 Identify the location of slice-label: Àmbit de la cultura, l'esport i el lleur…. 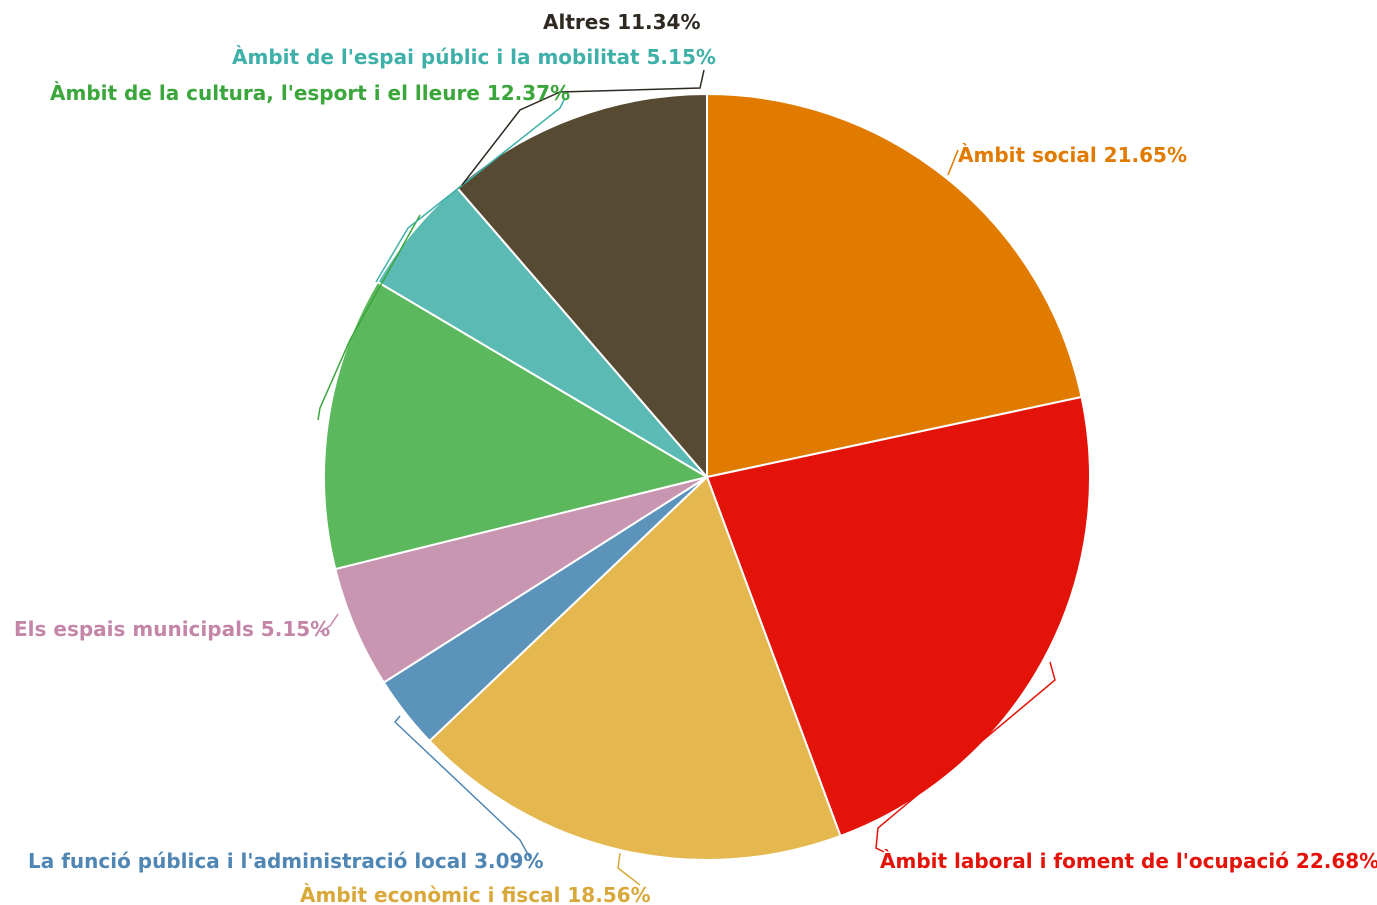
(310, 93).